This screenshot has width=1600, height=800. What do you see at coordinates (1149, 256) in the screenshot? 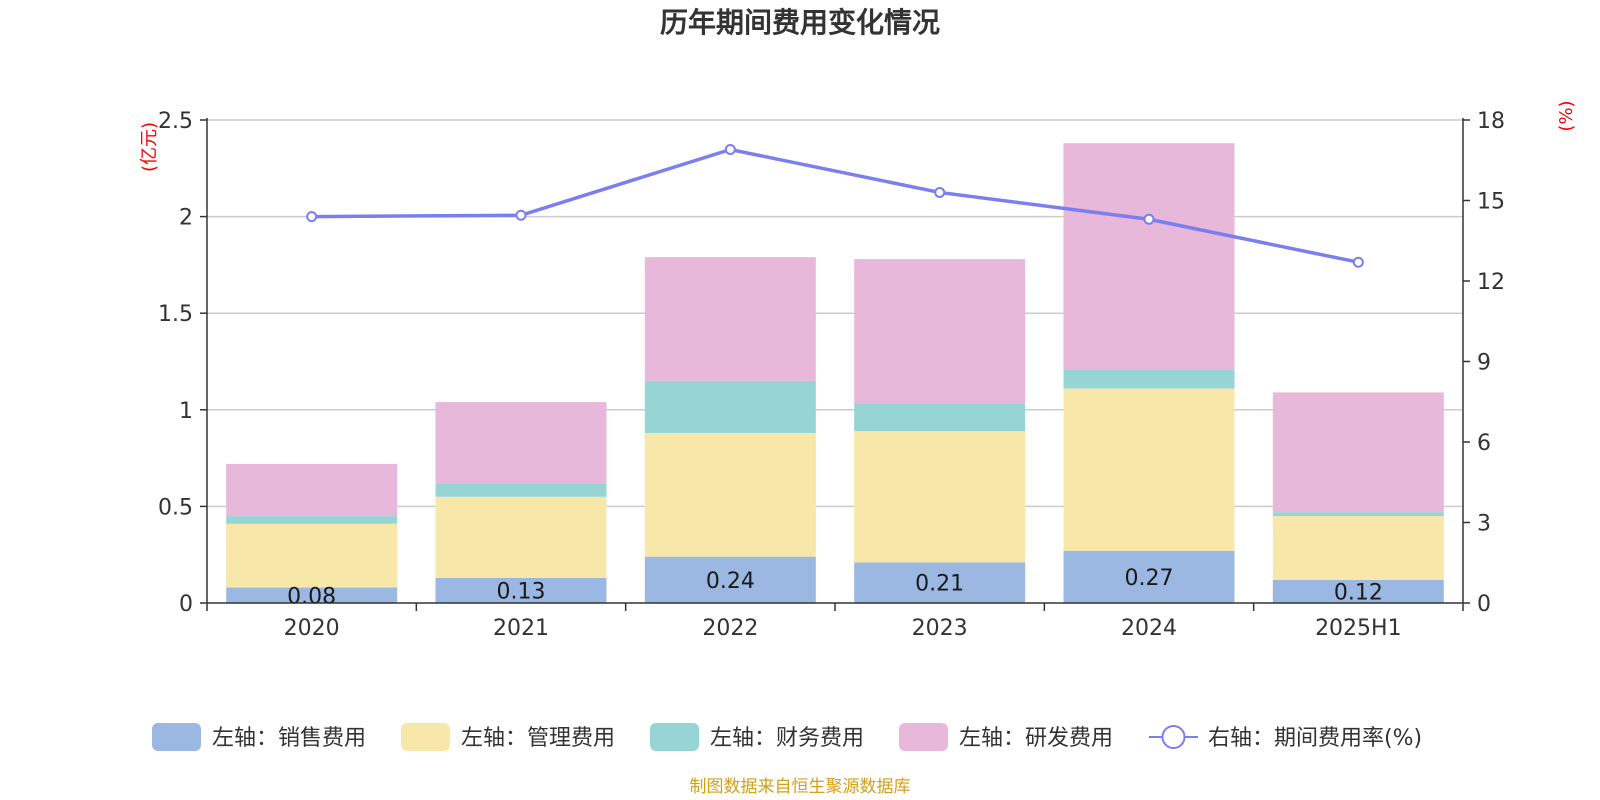
I see `bar-rnd-2024` at bounding box center [1149, 256].